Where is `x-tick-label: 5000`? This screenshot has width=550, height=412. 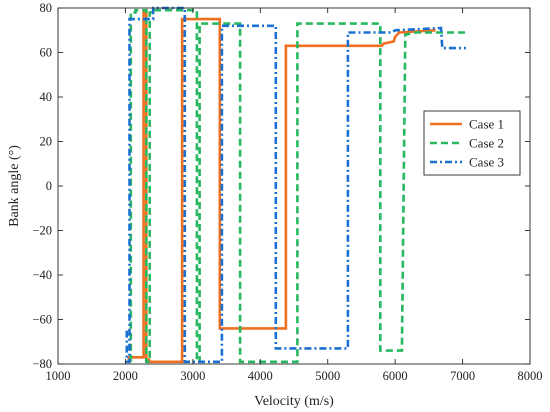 x-tick-label: 5000 is located at coordinates (327, 376).